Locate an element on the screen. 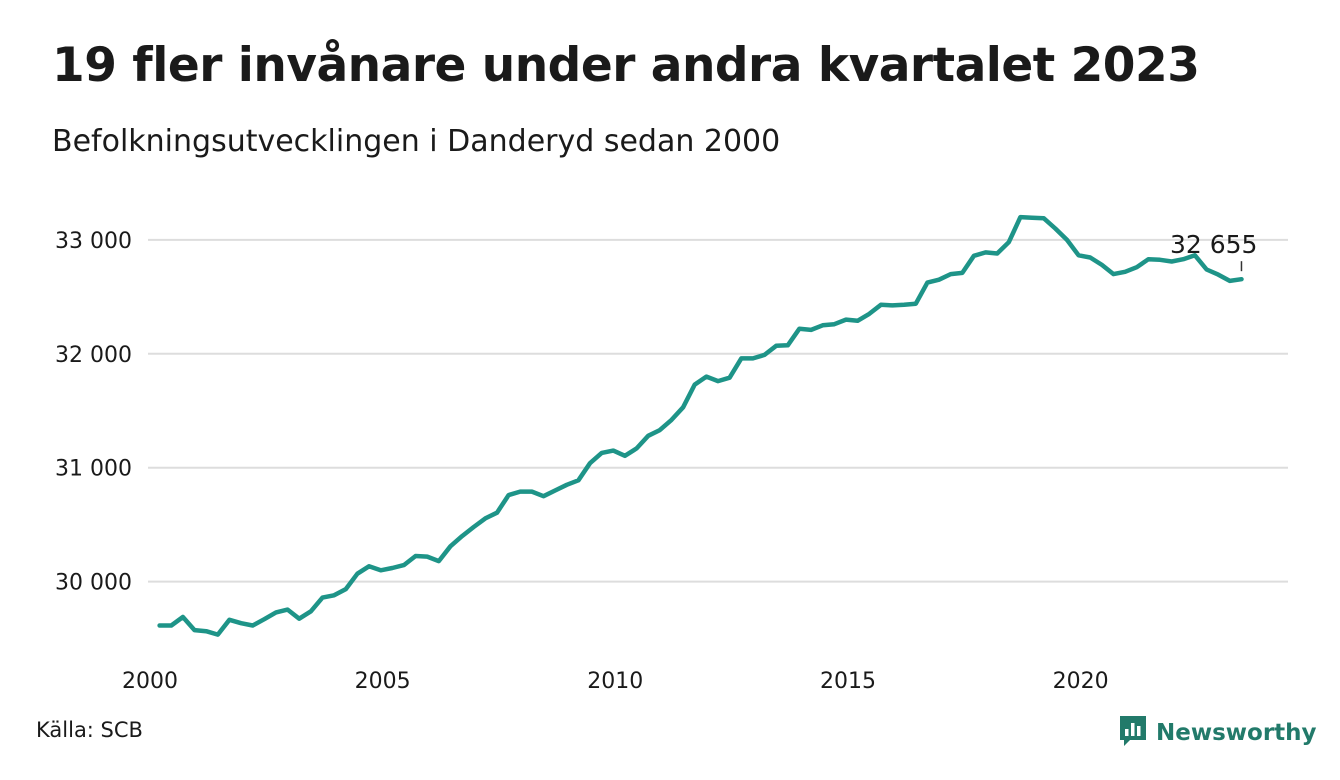  y-tick-label: 32 000 is located at coordinates (93, 355).